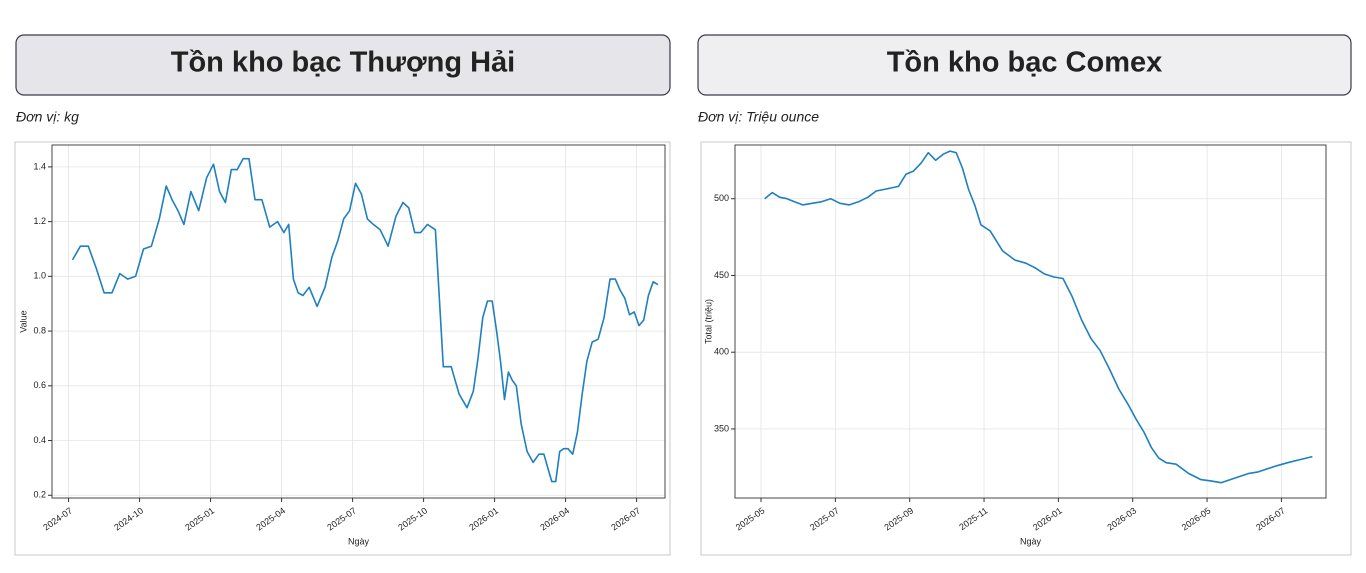 This screenshot has width=1366, height=573. I want to click on header-title: Tồn kho bạc Thượng Hải, so click(343, 63).